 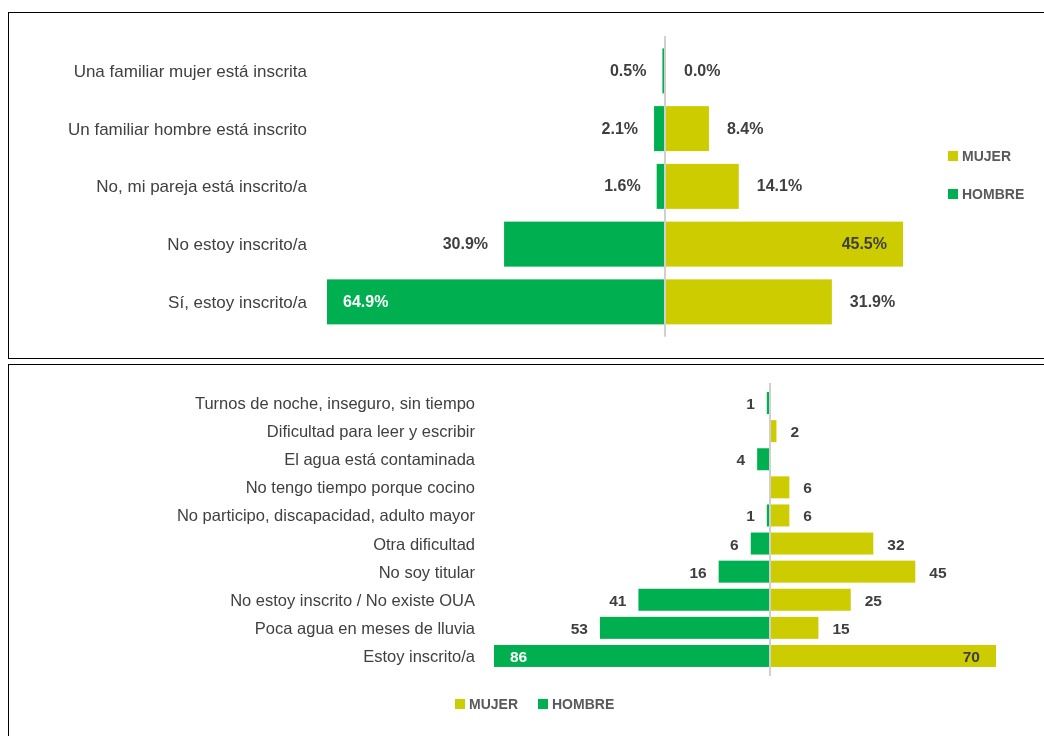 I want to click on data-label: 25, so click(x=873, y=600).